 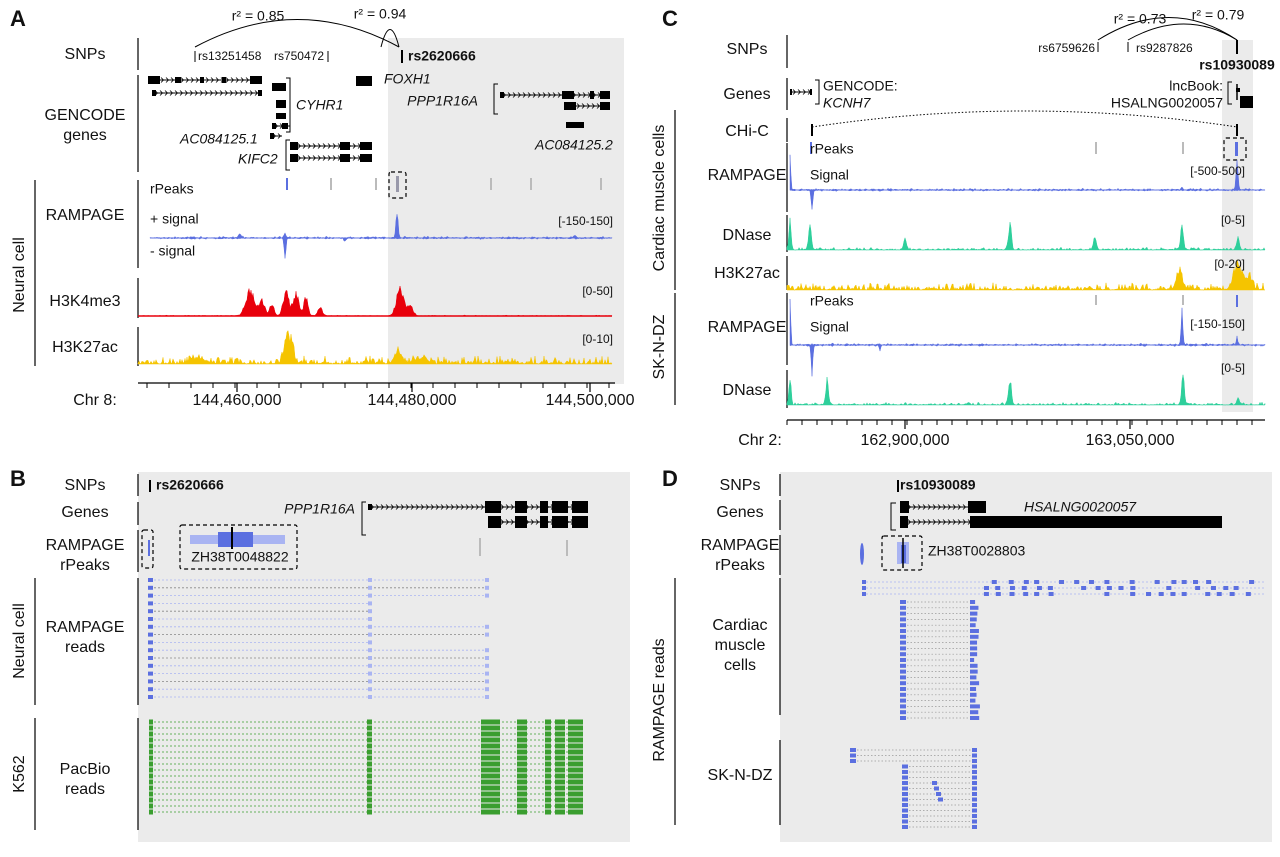 What do you see at coordinates (174, 219) in the screenshot?
I see `label: + signal` at bounding box center [174, 219].